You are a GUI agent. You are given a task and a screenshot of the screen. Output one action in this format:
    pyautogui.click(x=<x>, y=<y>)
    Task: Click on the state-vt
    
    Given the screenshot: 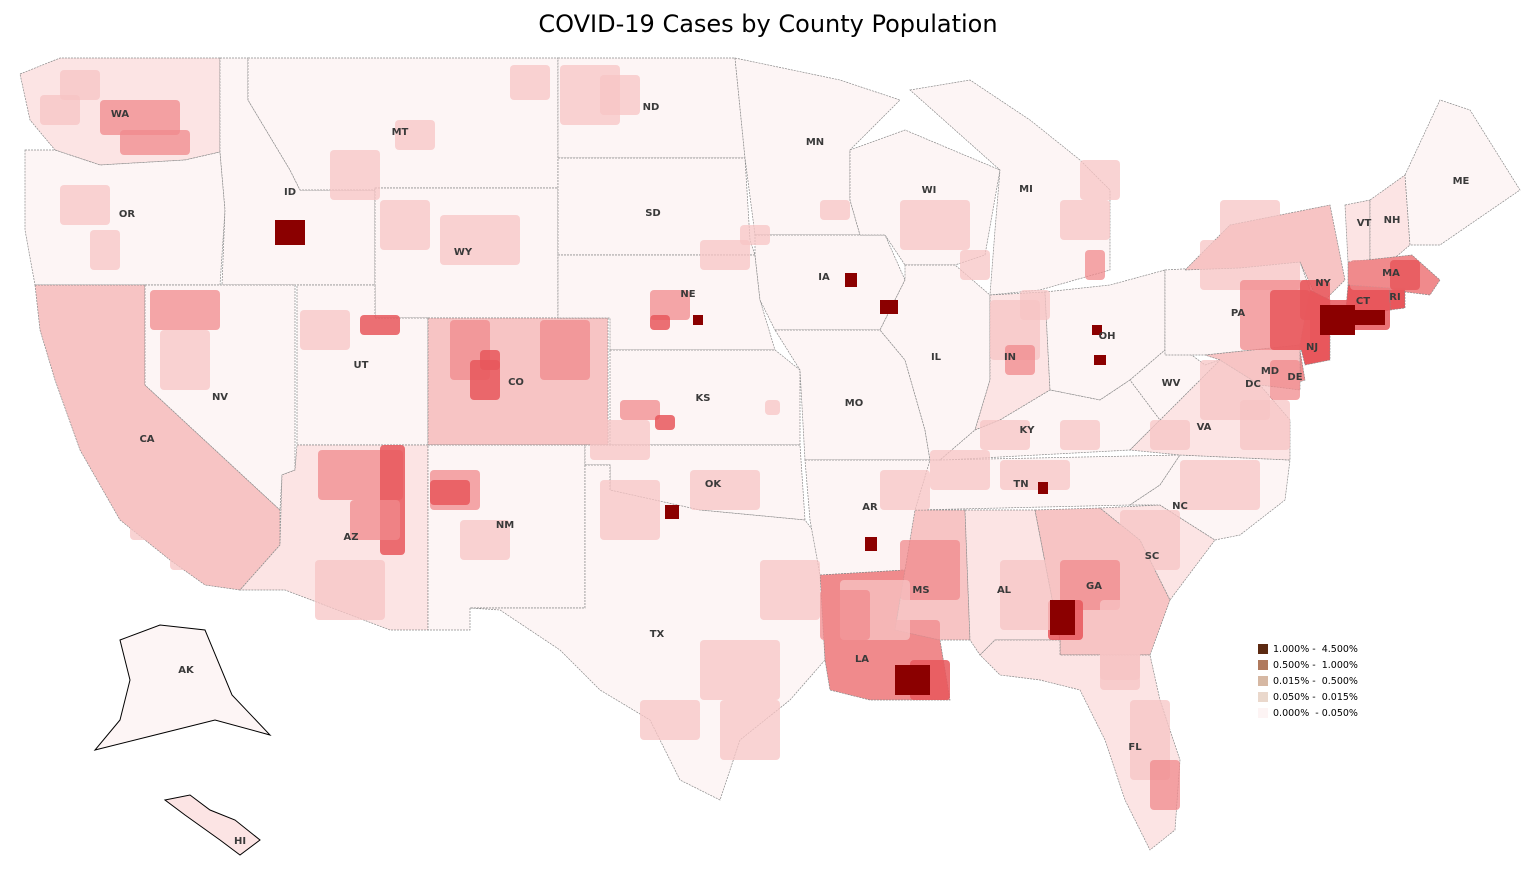 What is the action you would take?
    pyautogui.click(x=1357, y=231)
    